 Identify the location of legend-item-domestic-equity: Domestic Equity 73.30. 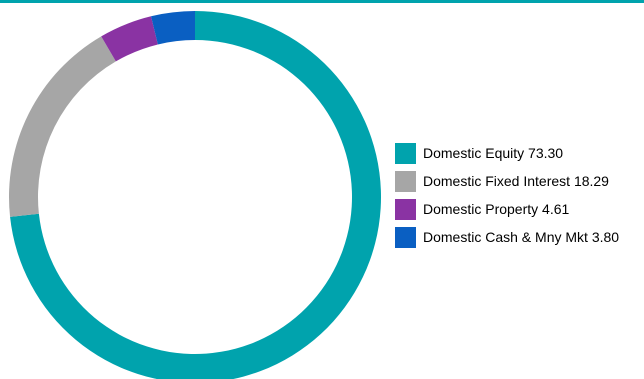
(519, 153).